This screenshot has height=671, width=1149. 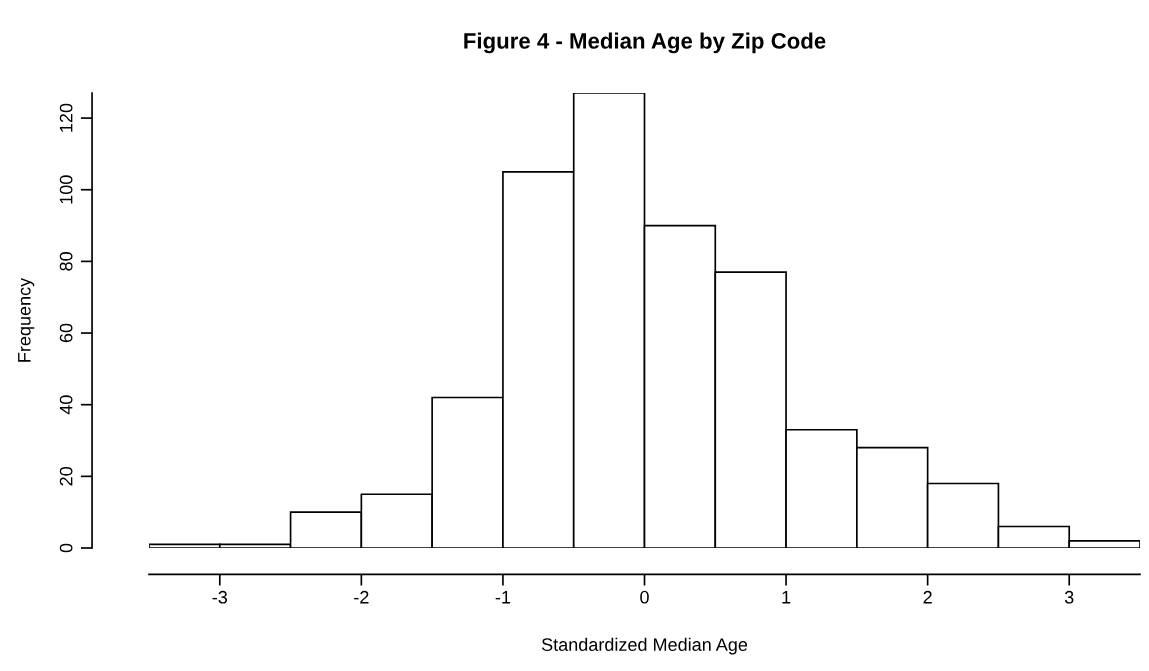 I want to click on x-tick-label: 3, so click(x=1069, y=597).